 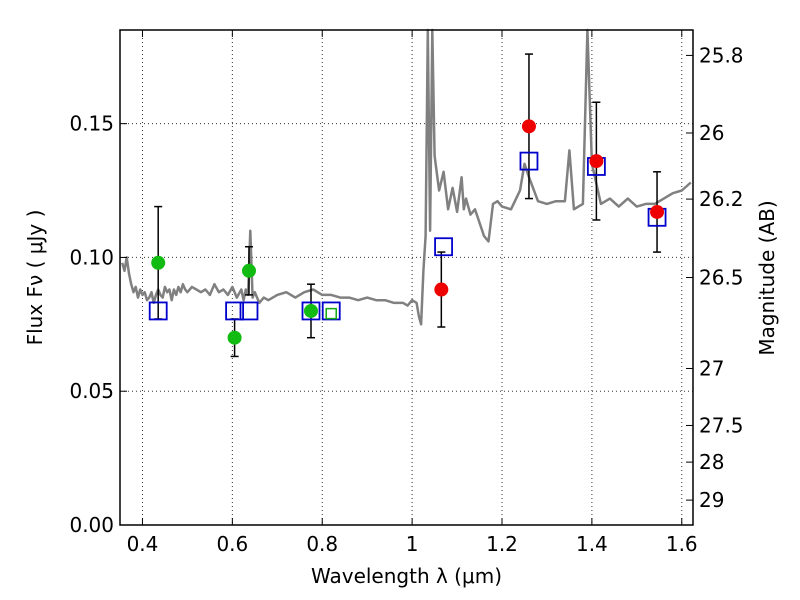 I want to click on y-tick-label: 0.10, so click(x=91, y=257).